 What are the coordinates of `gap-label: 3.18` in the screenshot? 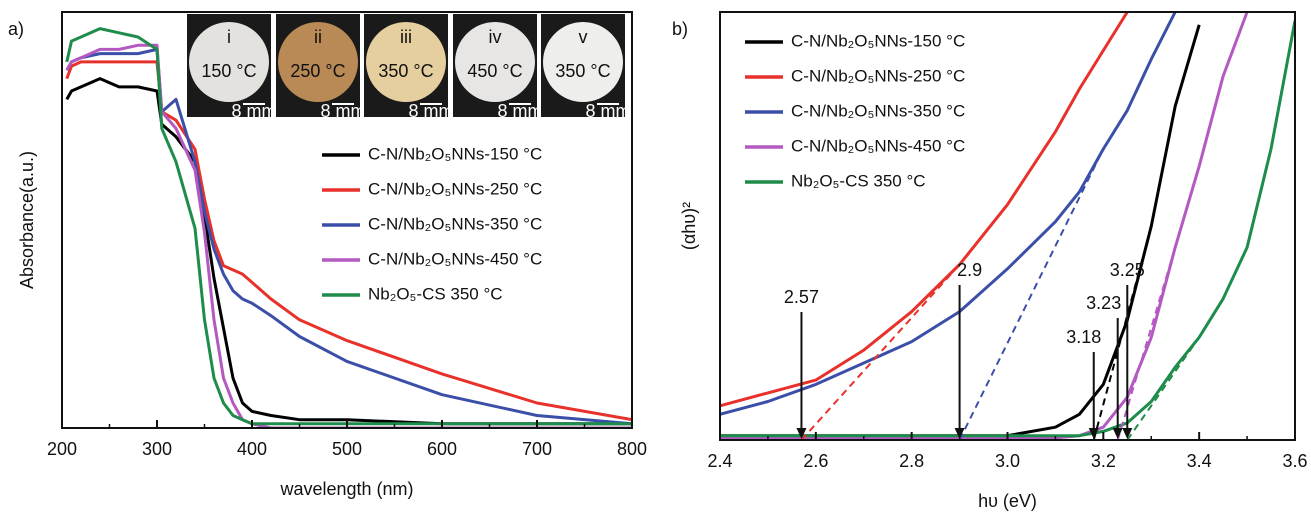 It's located at (1083, 337).